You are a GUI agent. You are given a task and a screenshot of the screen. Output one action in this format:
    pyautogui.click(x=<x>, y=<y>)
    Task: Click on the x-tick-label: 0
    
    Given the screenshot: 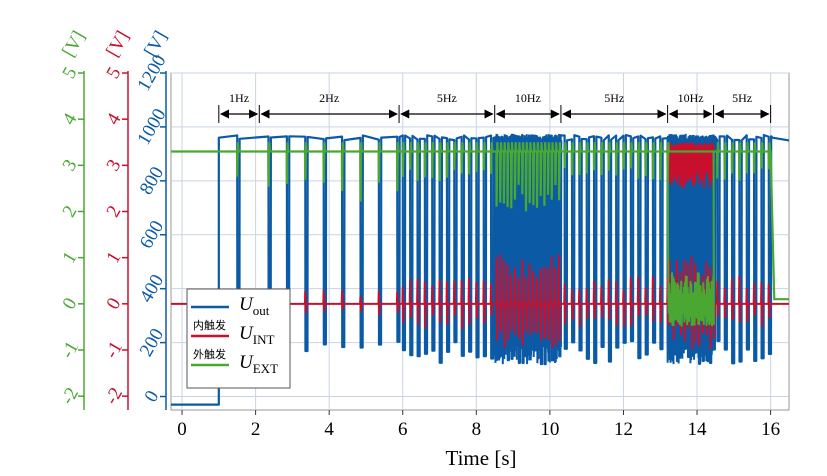 What is the action you would take?
    pyautogui.click(x=182, y=429)
    